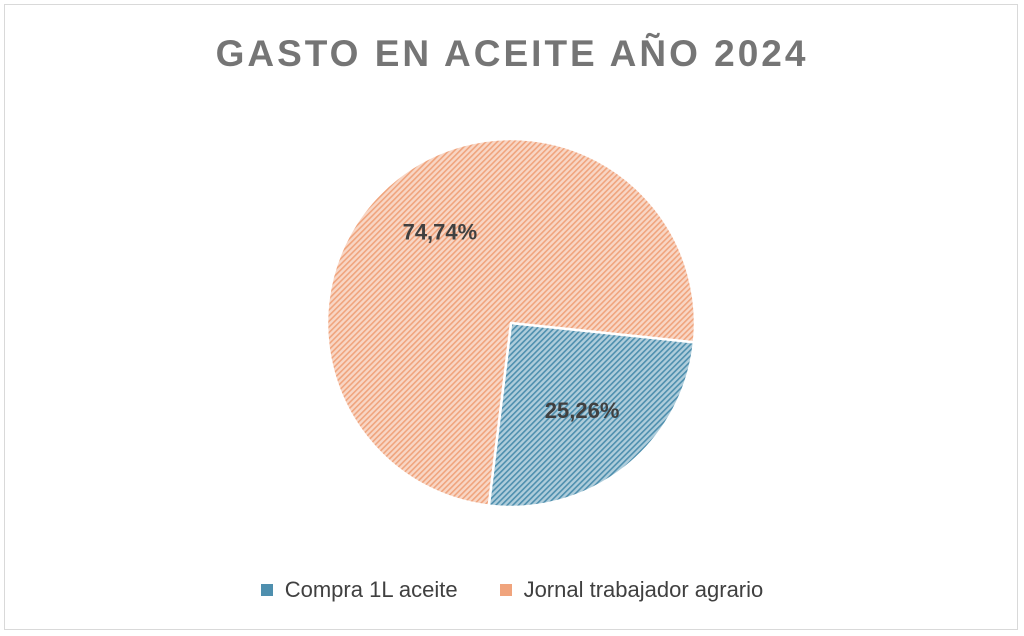 The height and width of the screenshot is (636, 1024). Describe the element at coordinates (371, 589) in the screenshot. I see `legend-label-compra: Compra 1L aceite` at that location.